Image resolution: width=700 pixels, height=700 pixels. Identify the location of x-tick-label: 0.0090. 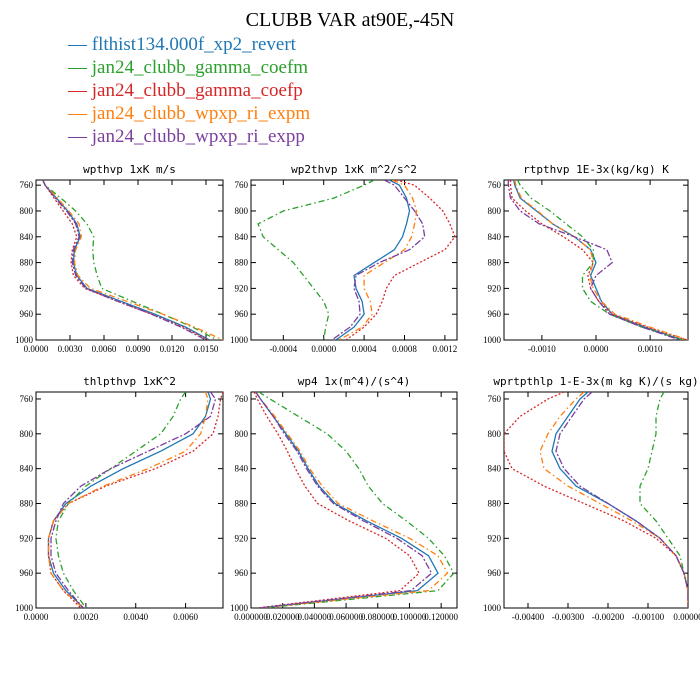
(138, 349).